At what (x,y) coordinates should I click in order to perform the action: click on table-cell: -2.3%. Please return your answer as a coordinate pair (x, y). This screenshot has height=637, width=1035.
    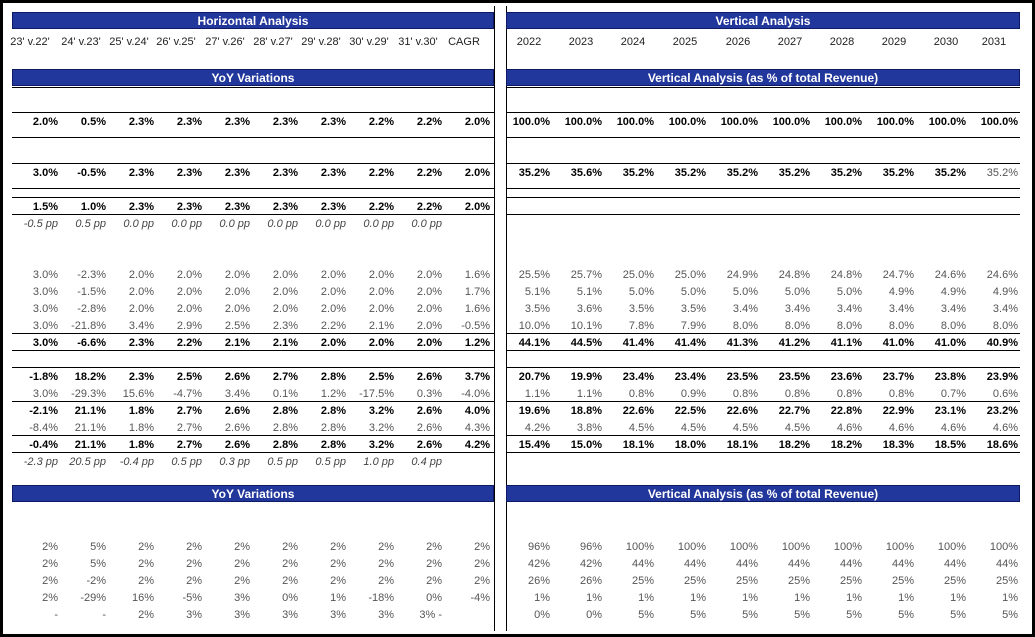
    Looking at the image, I should click on (91, 275).